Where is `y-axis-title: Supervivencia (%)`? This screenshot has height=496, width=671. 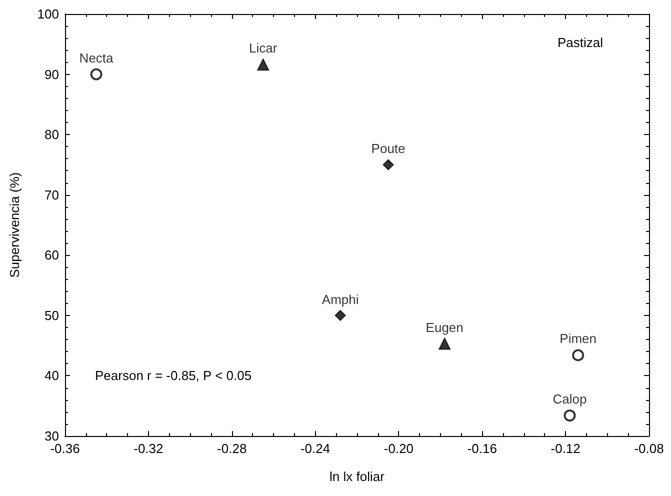
y-axis-title: Supervivencia (%) is located at coordinates (14, 225).